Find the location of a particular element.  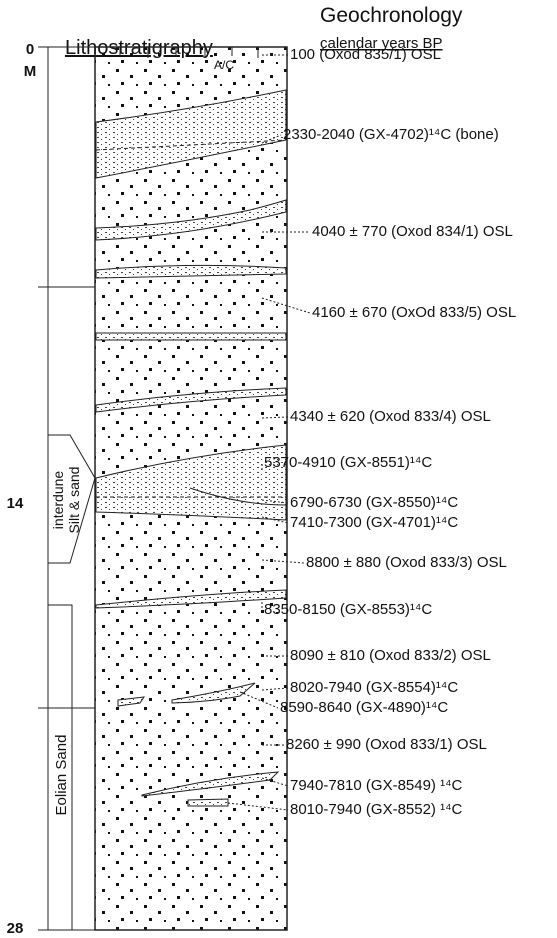

right-title: Geochronology is located at coordinates (391, 15).